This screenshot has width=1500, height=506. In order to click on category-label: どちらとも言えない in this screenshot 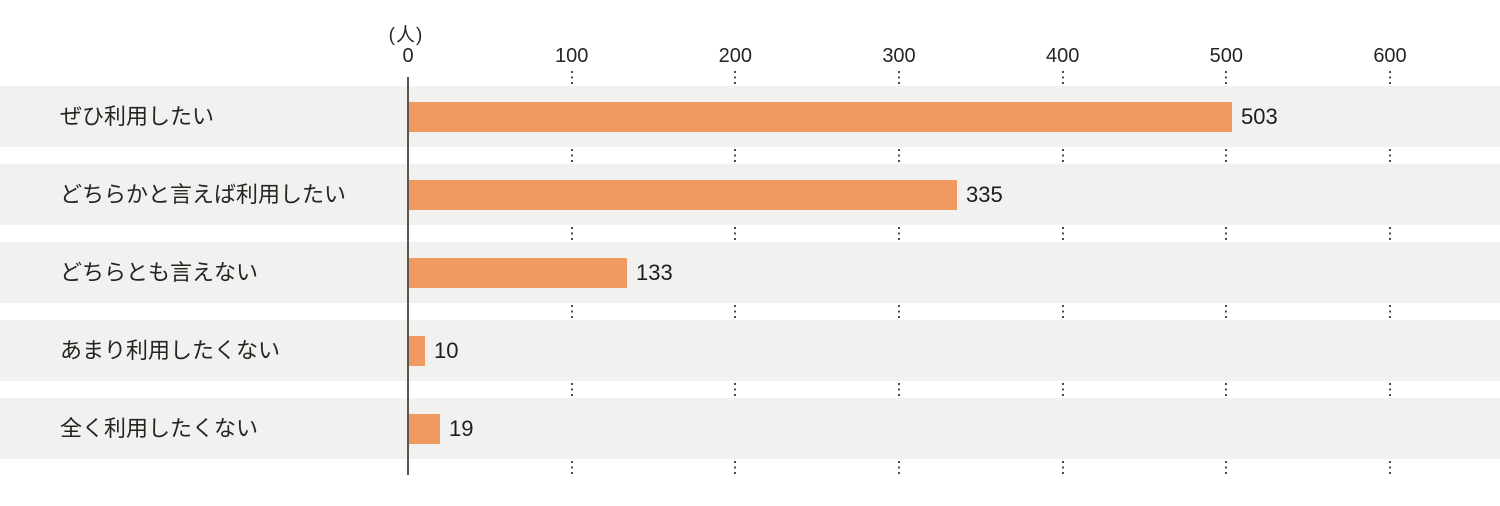, I will do `click(159, 272)`.